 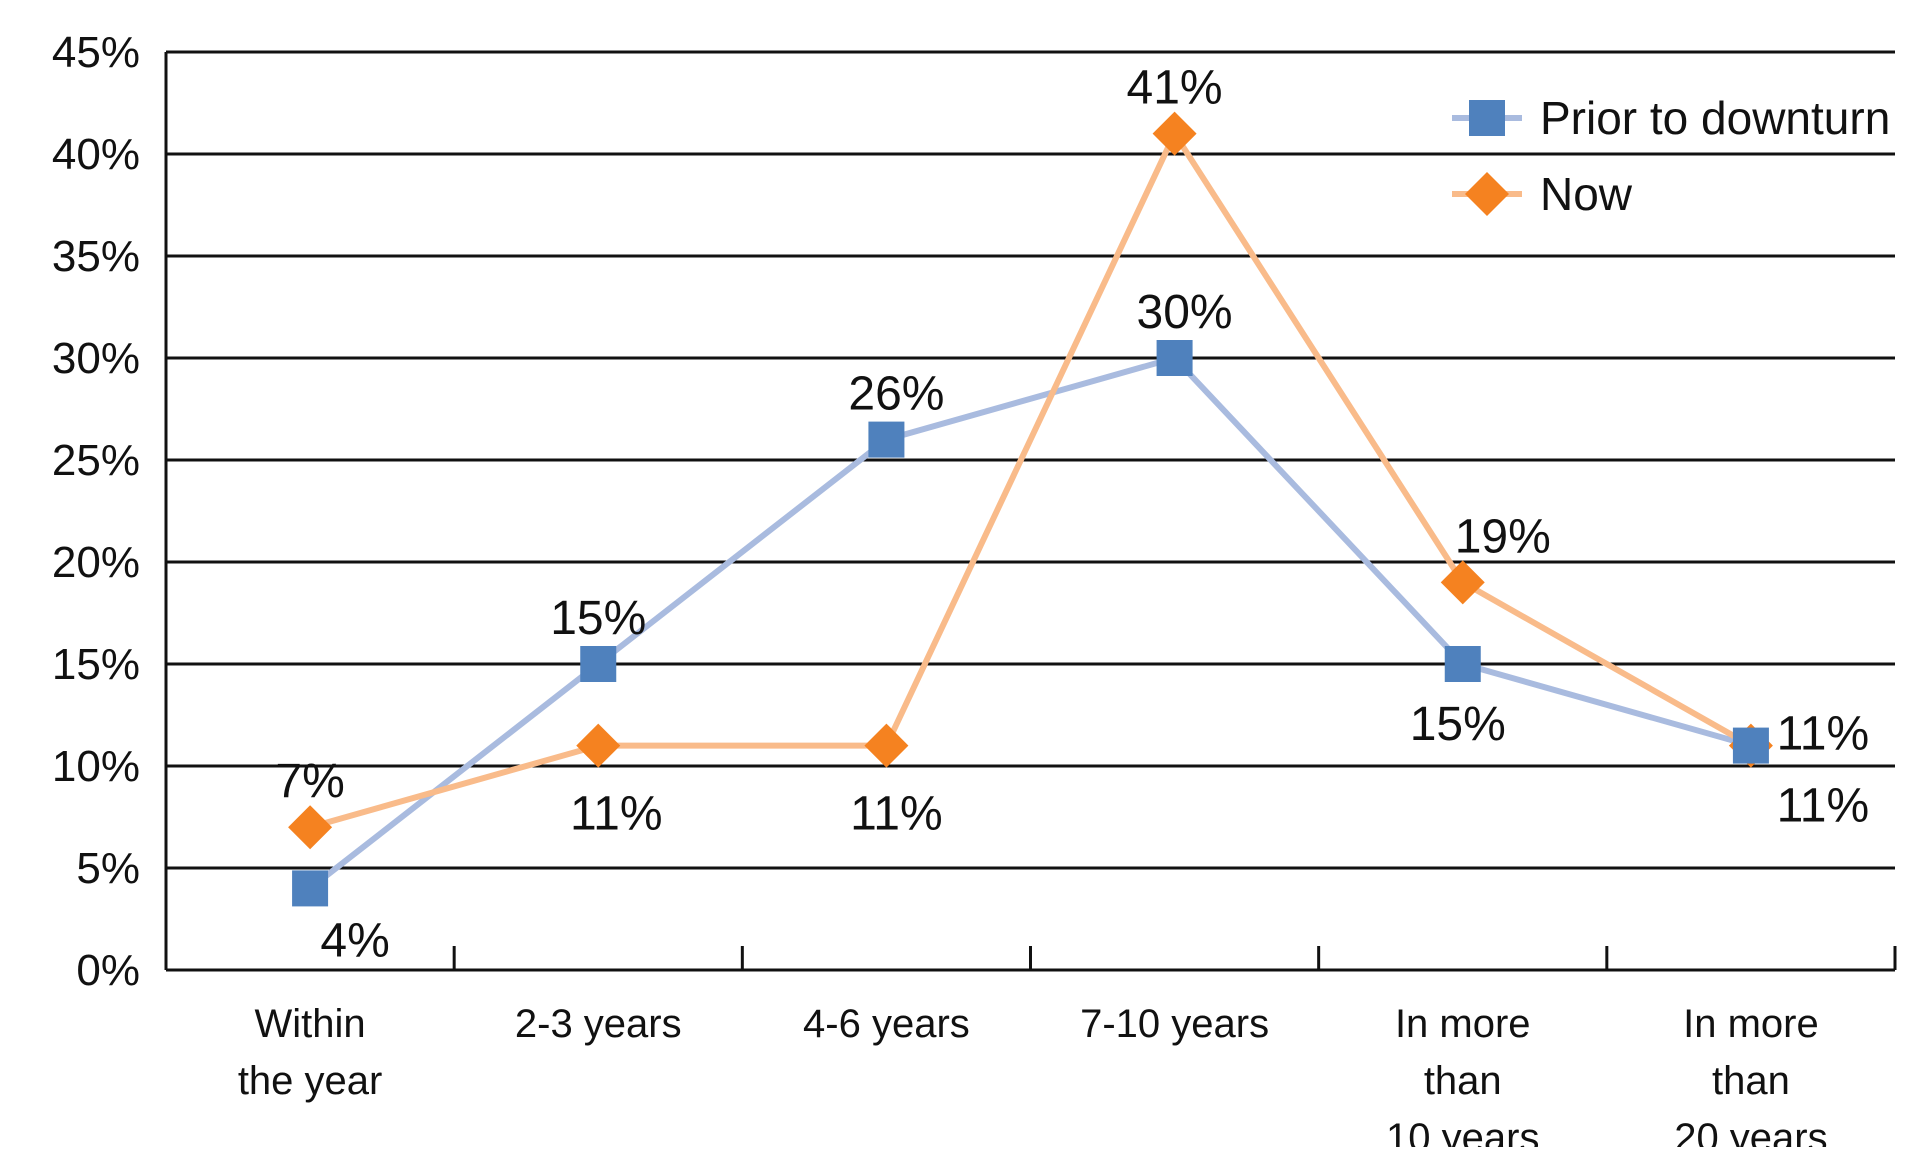 What do you see at coordinates (108, 970) in the screenshot?
I see `y-tick-label: 0%` at bounding box center [108, 970].